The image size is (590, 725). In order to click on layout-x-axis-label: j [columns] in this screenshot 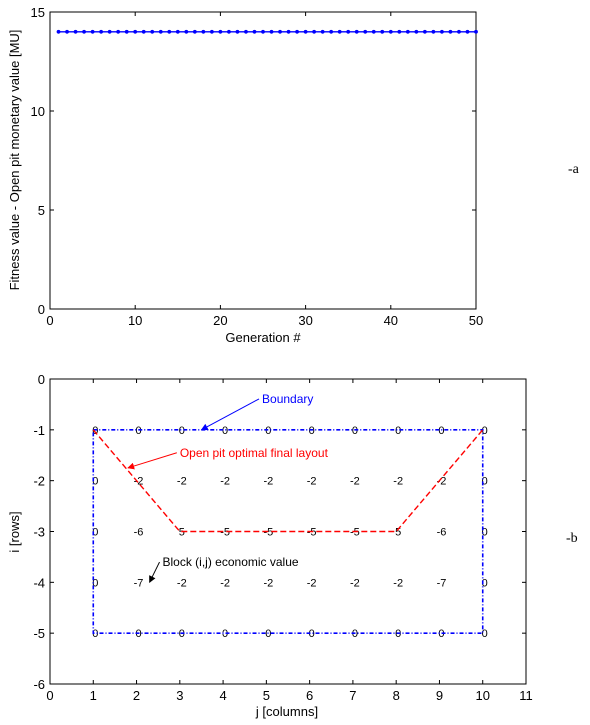, I will do `click(286, 711)`.